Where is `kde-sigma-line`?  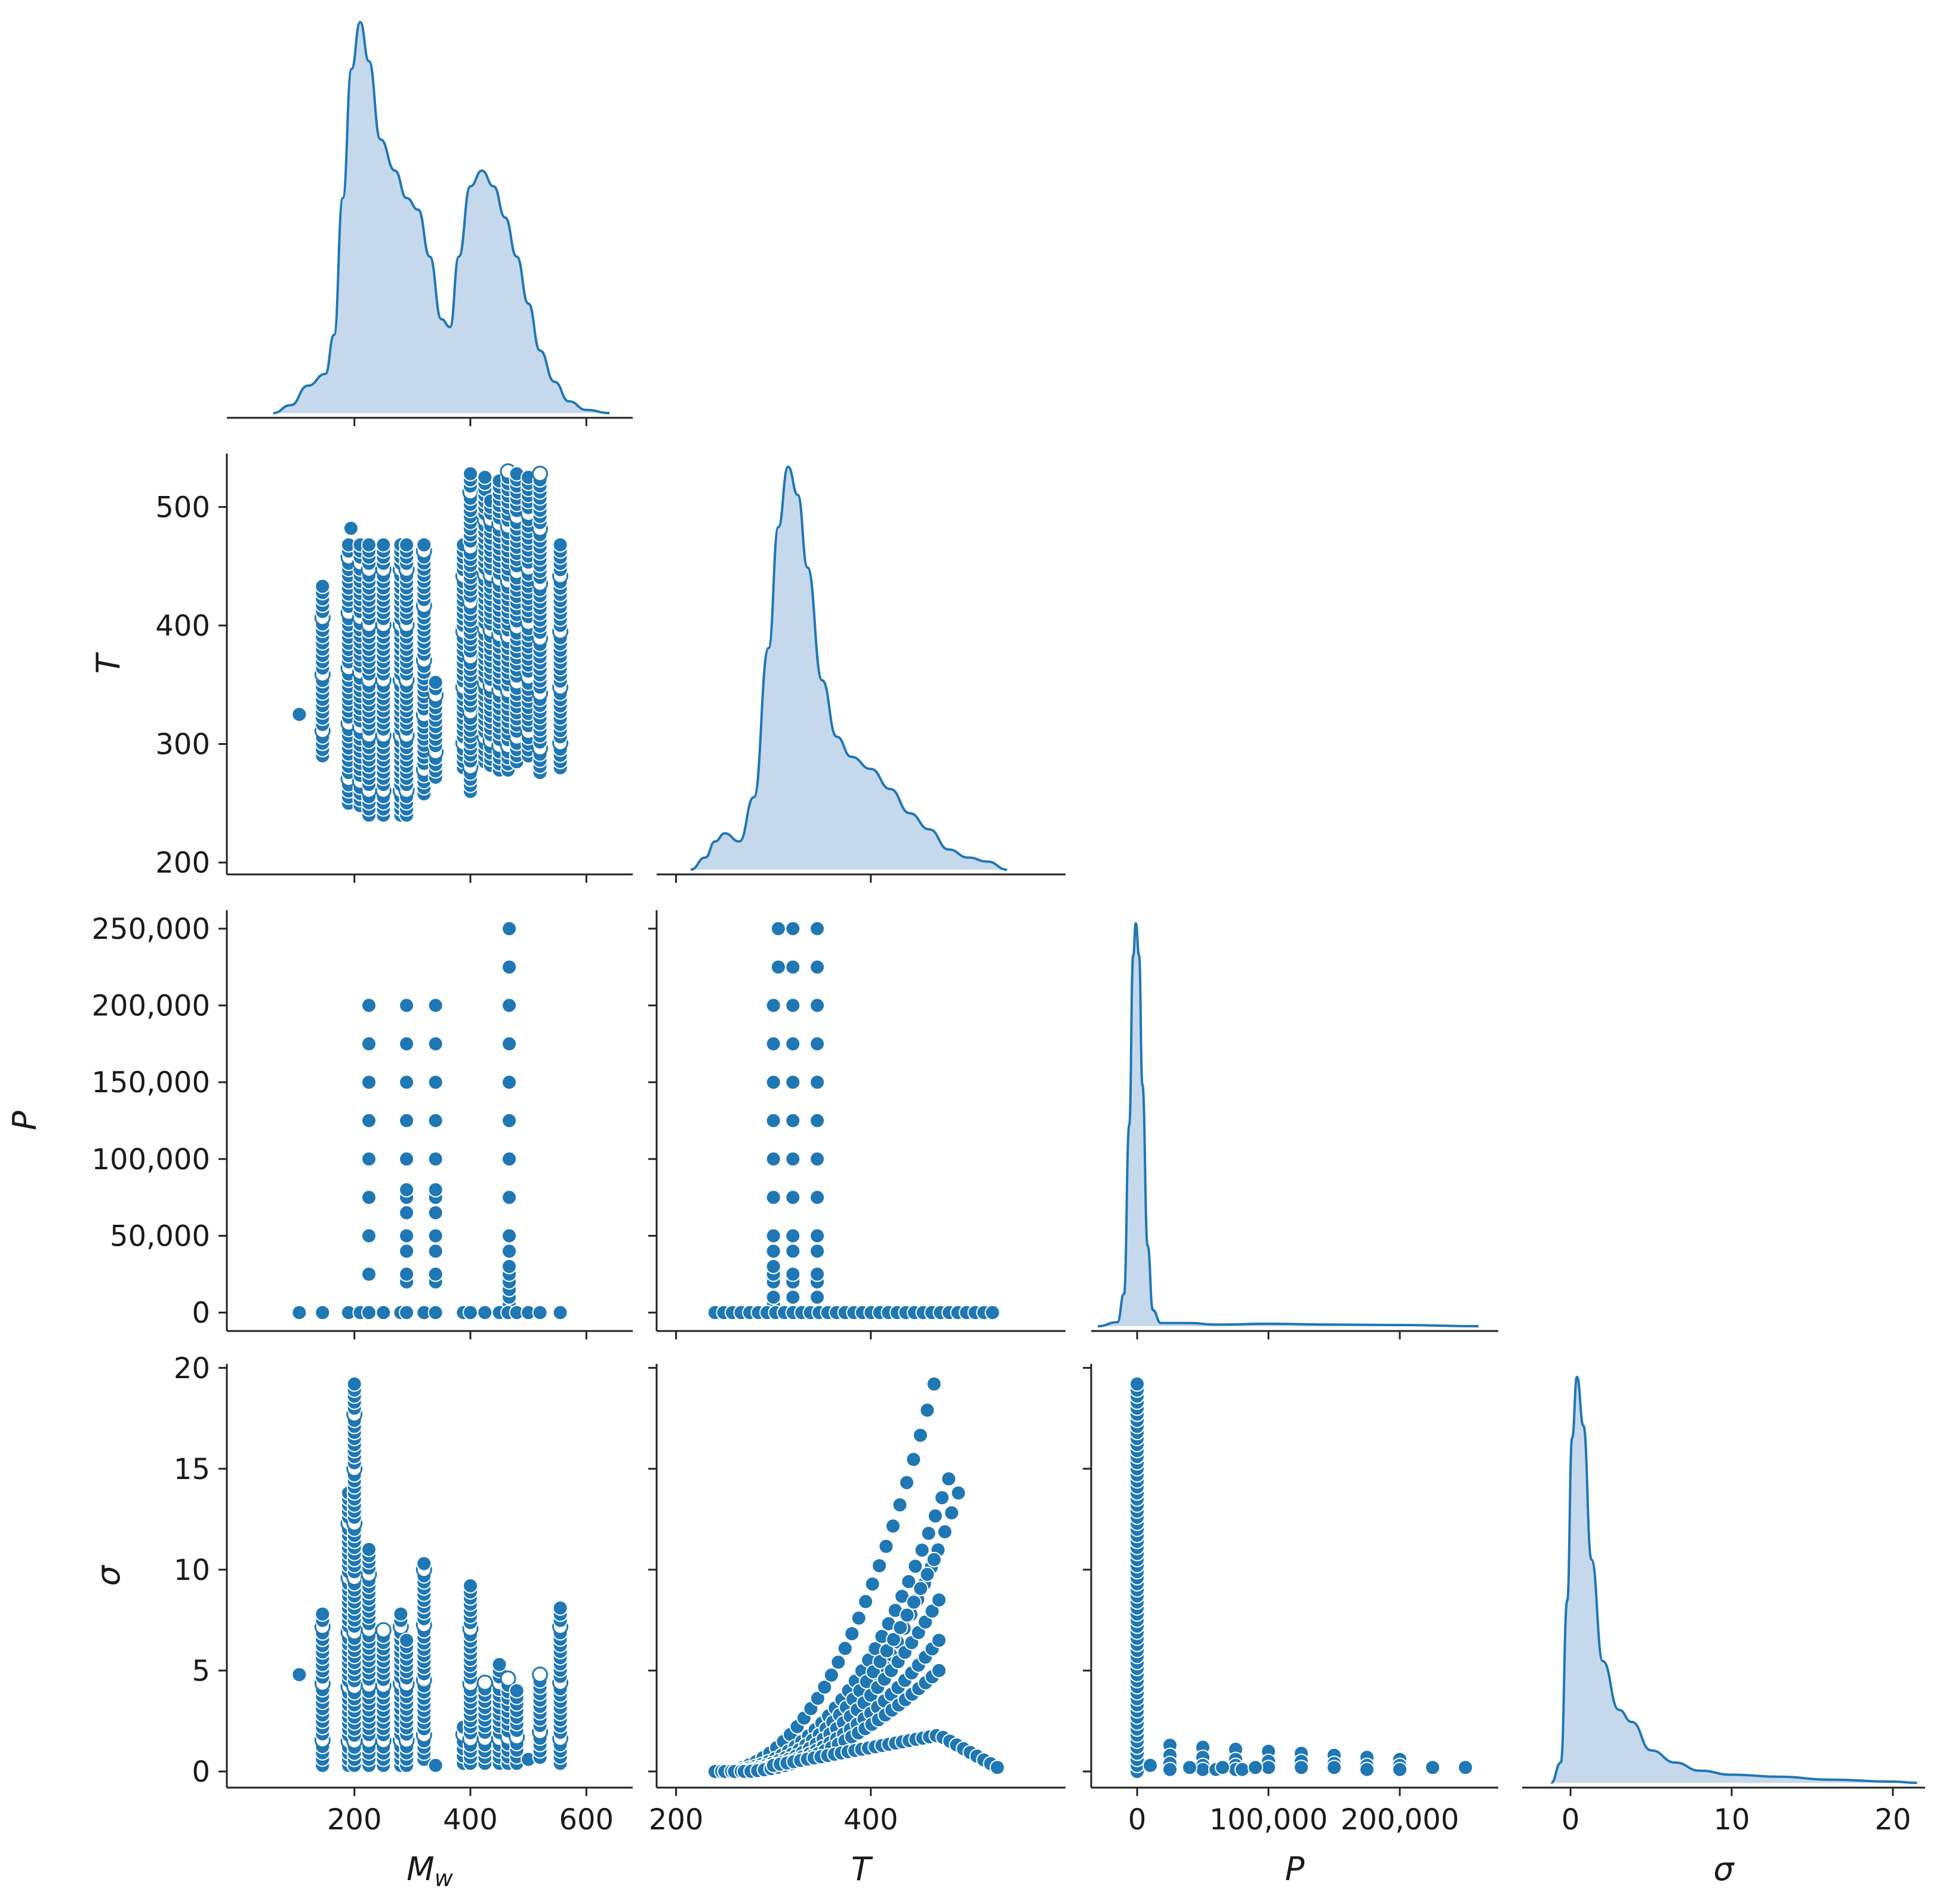 kde-sigma-line is located at coordinates (1734, 1579).